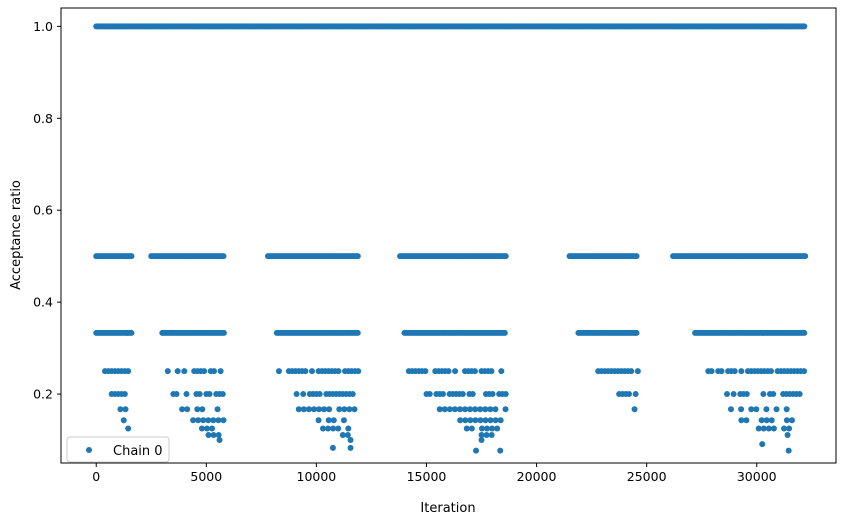 The height and width of the screenshot is (525, 846). What do you see at coordinates (206, 476) in the screenshot?
I see `x-tick-label: 5000` at bounding box center [206, 476].